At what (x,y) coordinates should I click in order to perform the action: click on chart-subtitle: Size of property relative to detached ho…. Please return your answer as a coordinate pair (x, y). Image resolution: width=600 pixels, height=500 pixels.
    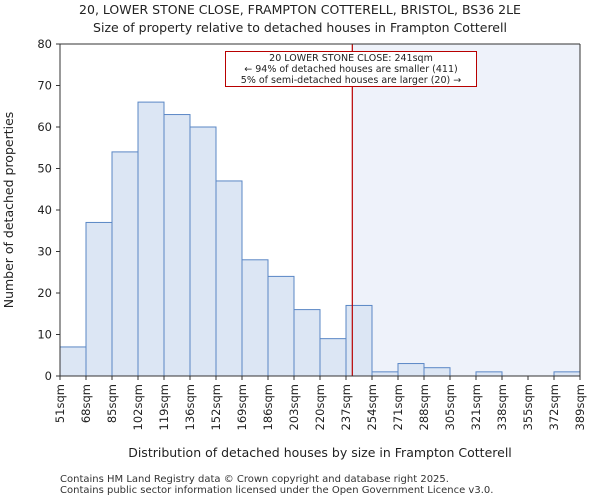
    Looking at the image, I should click on (300, 27).